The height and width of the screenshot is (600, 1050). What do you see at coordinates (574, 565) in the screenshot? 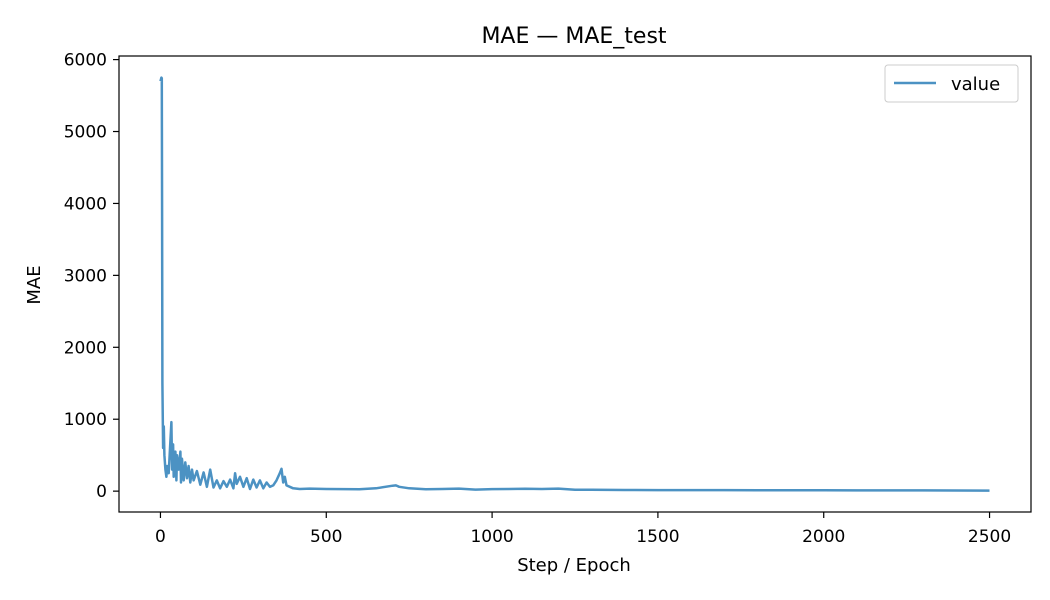
I see `x-axis-label: Step / Epoch` at bounding box center [574, 565].